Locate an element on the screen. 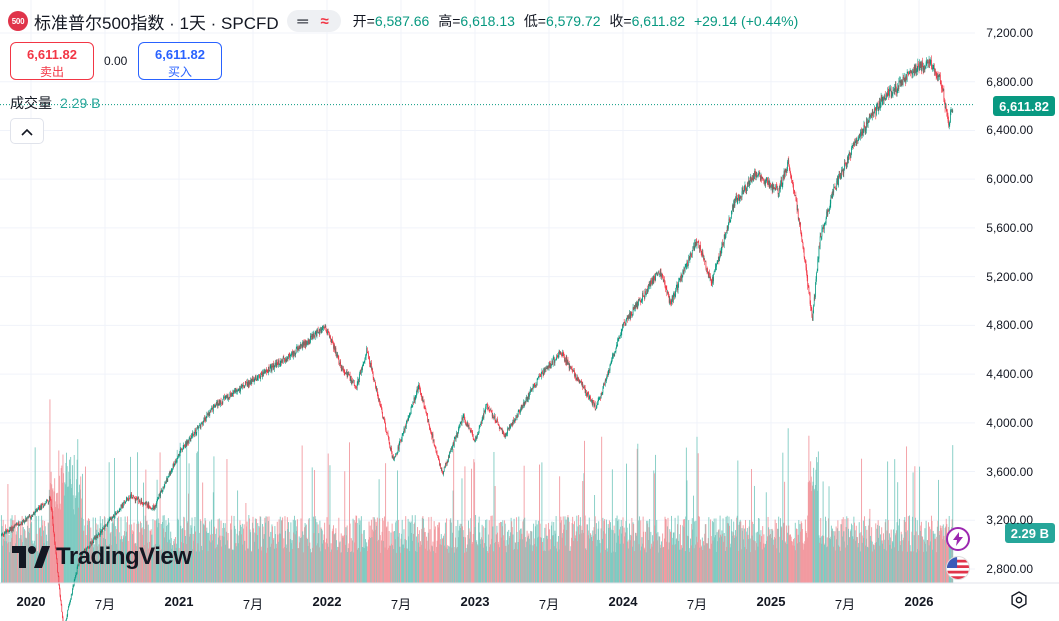 Image resolution: width=1059 pixels, height=621 pixels. symbol-title: 标准普尔500指数 · 1天 · SPCFD is located at coordinates (156, 23).